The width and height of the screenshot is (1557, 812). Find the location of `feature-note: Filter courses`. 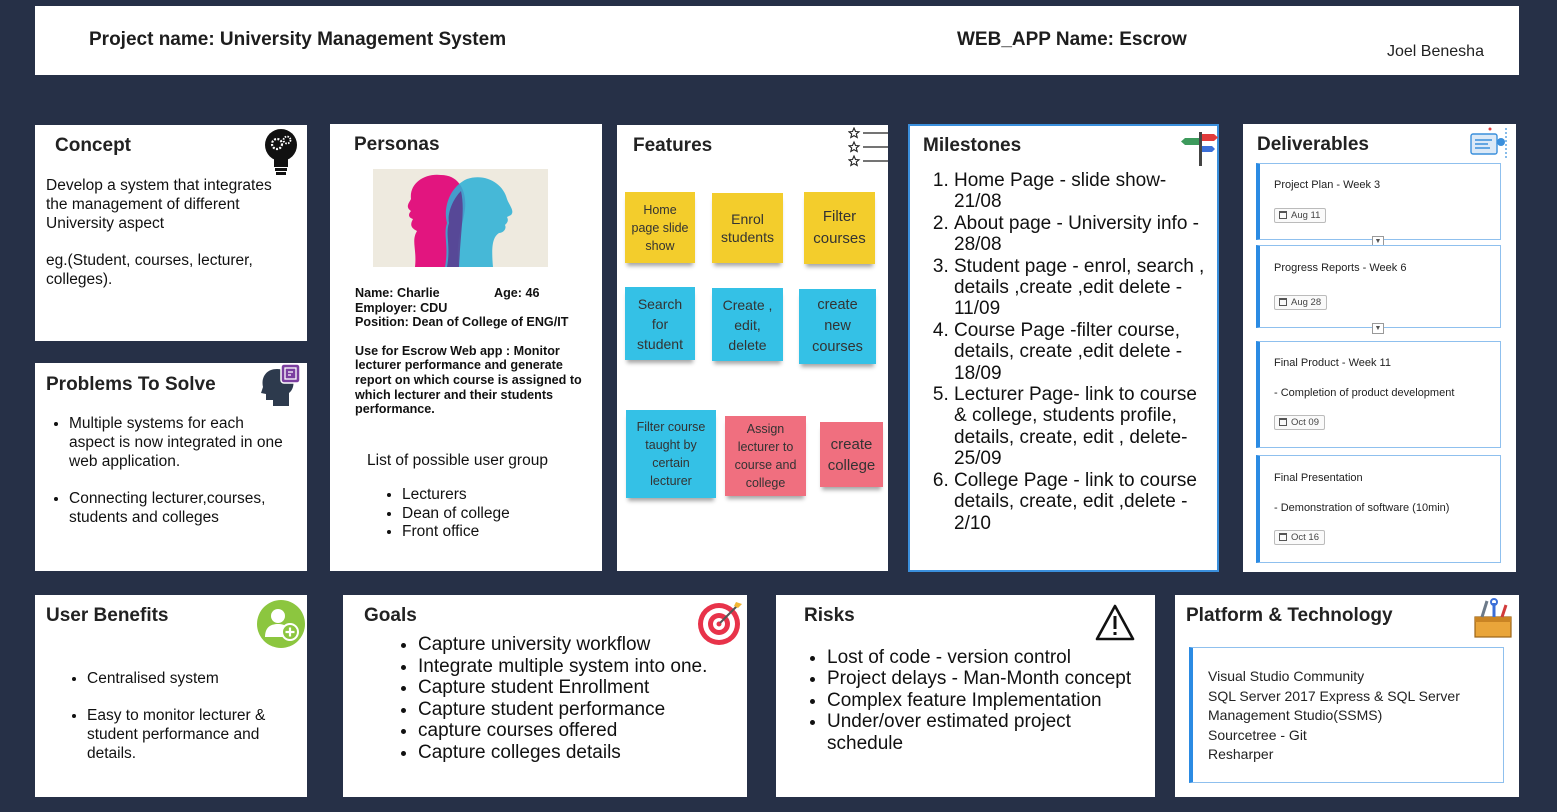

feature-note: Filter courses is located at coordinates (839, 228).